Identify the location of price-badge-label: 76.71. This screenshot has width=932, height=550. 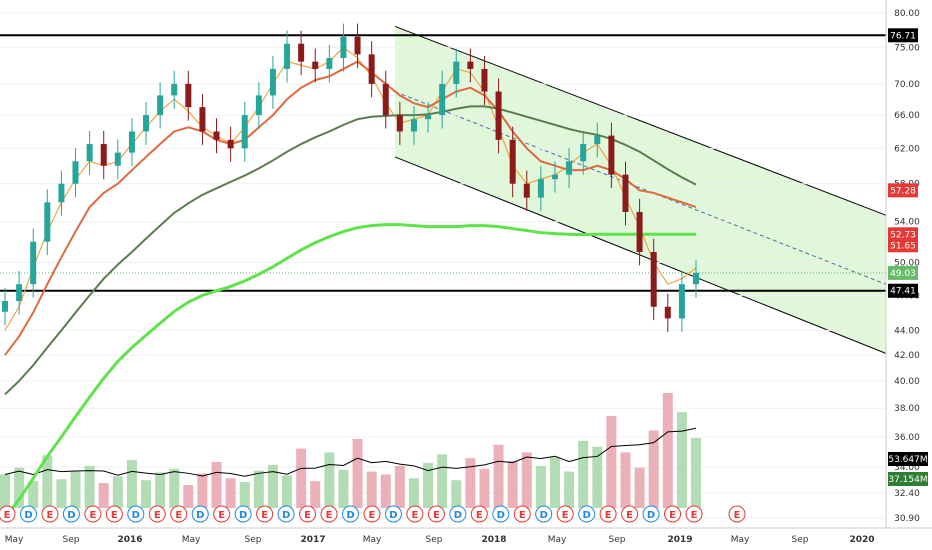
(903, 36).